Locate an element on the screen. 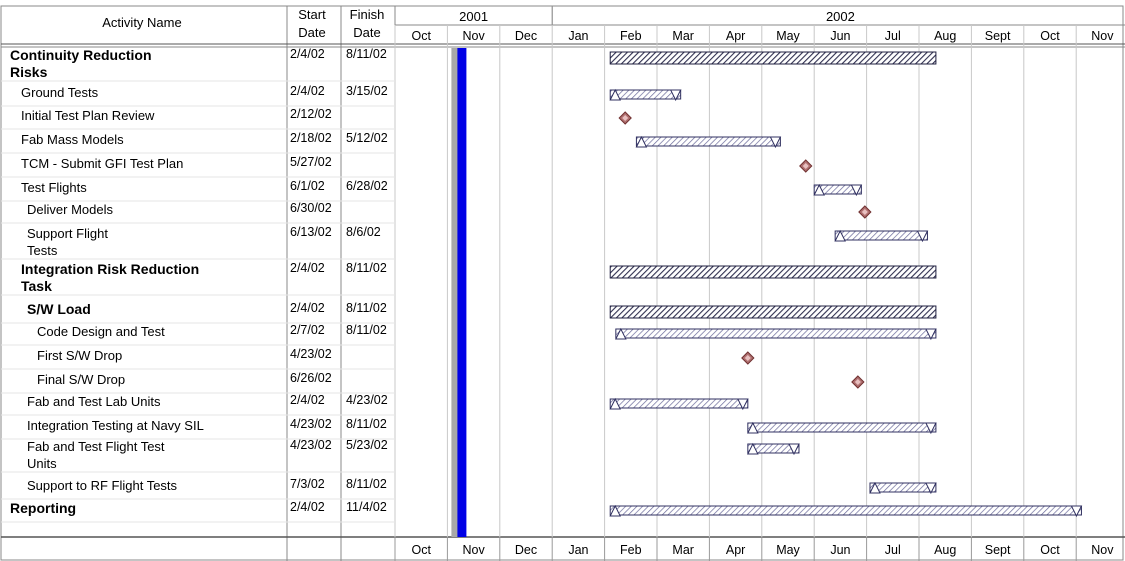  task-name: Continuity Reduction Risks is located at coordinates (81, 63).